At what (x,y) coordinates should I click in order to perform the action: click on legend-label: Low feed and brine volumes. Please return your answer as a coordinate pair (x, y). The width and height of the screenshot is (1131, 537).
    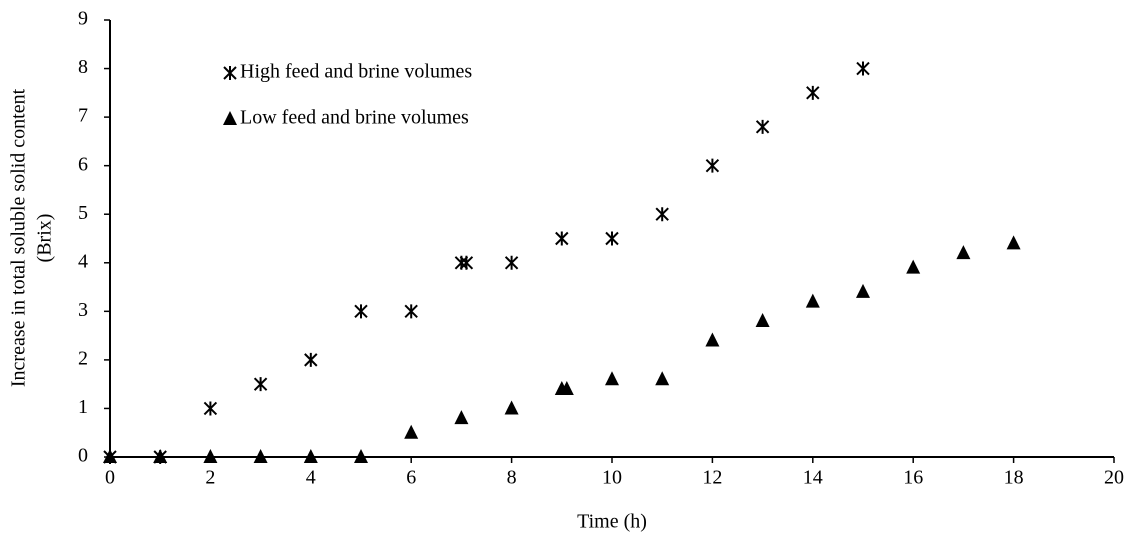
    Looking at the image, I should click on (354, 118).